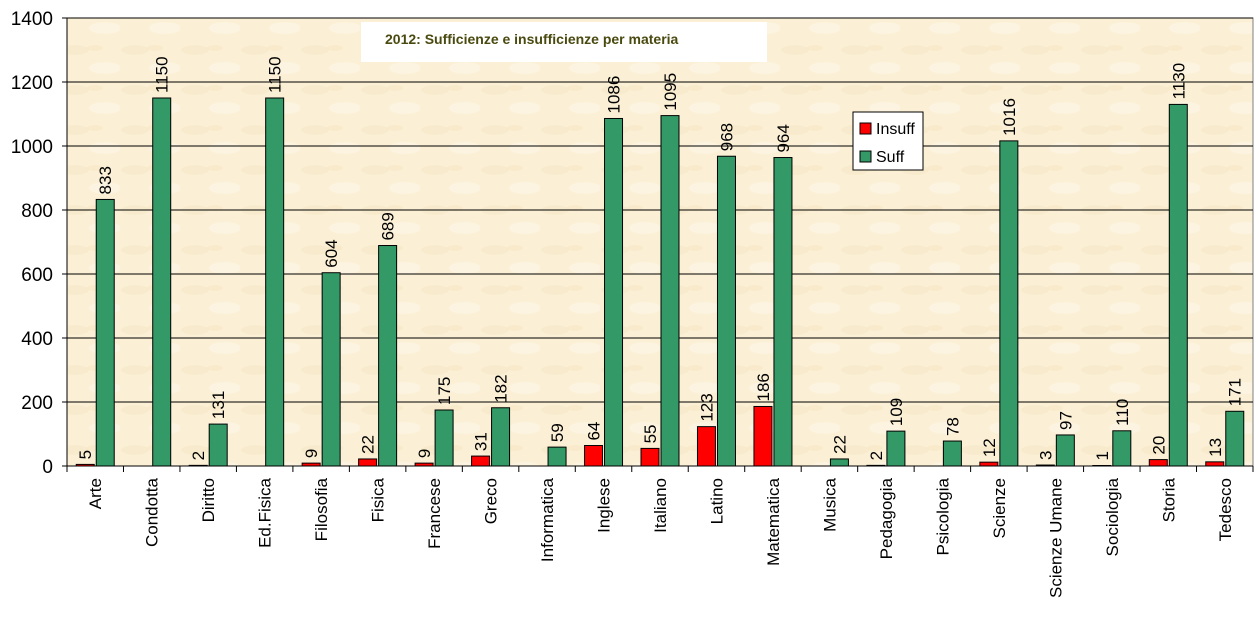 This screenshot has width=1259, height=623. Describe the element at coordinates (37, 339) in the screenshot. I see `y-tick-label: 400` at that location.